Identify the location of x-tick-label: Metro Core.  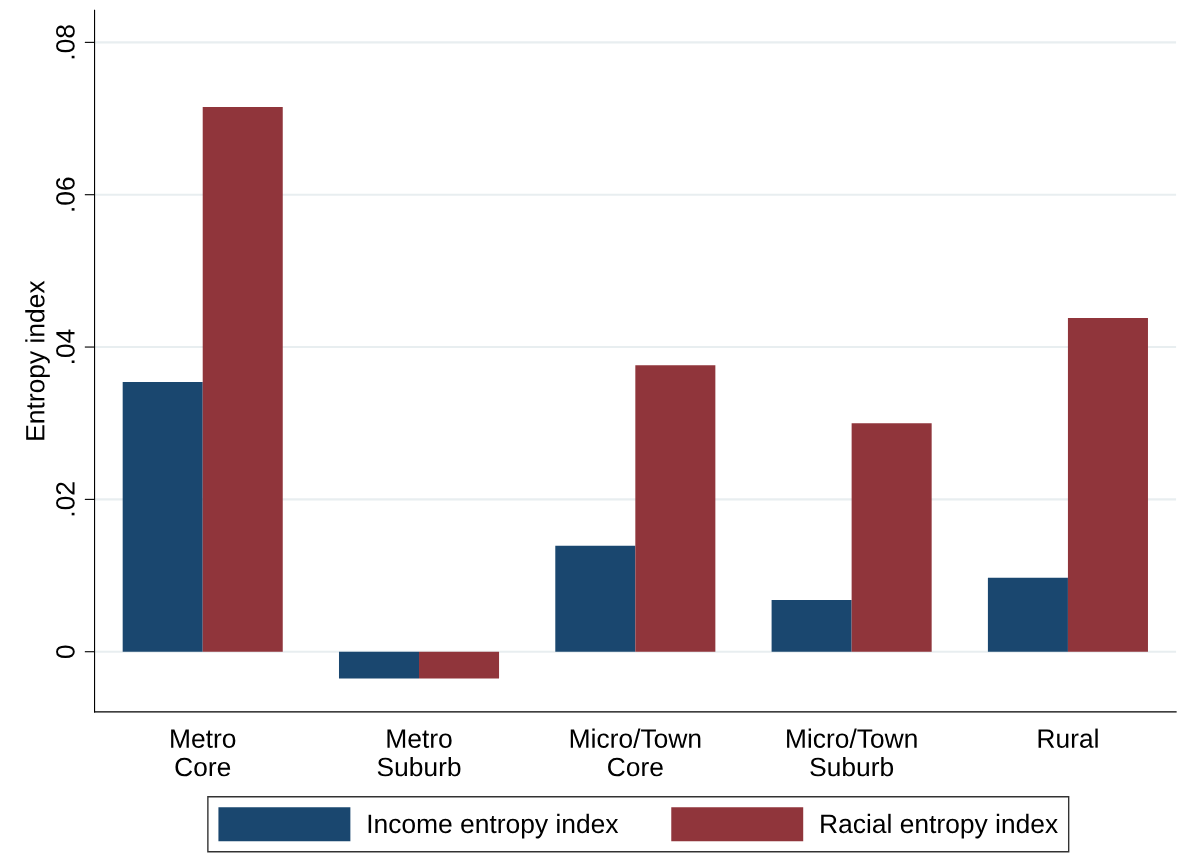
(203, 753).